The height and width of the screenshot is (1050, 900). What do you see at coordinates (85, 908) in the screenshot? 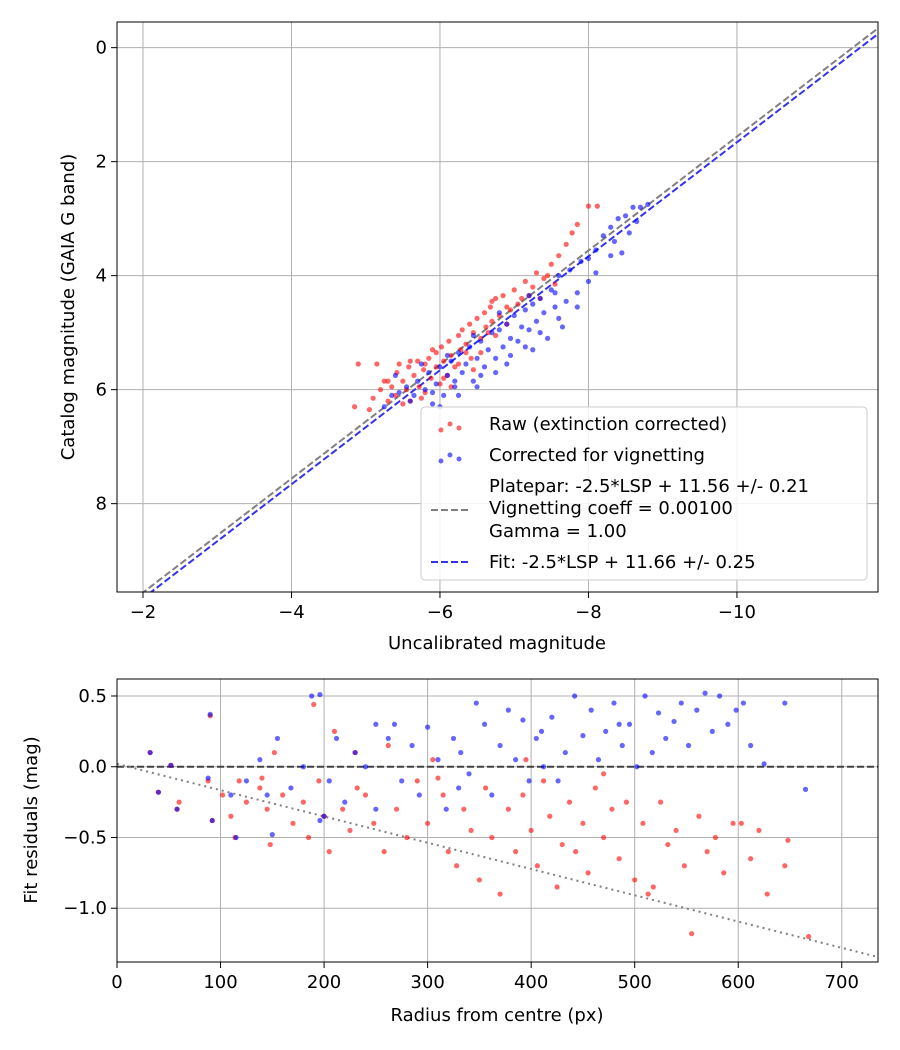
I see `residuals-plot-y-tick-label: −1.0` at bounding box center [85, 908].